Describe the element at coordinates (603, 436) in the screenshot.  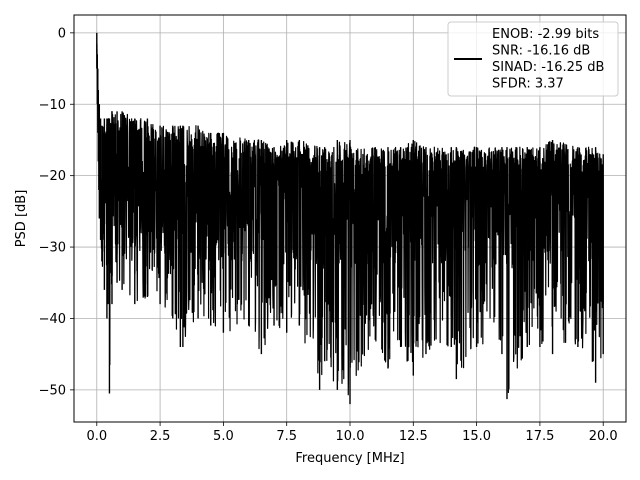
I see `x-tick-label: 20.0` at that location.